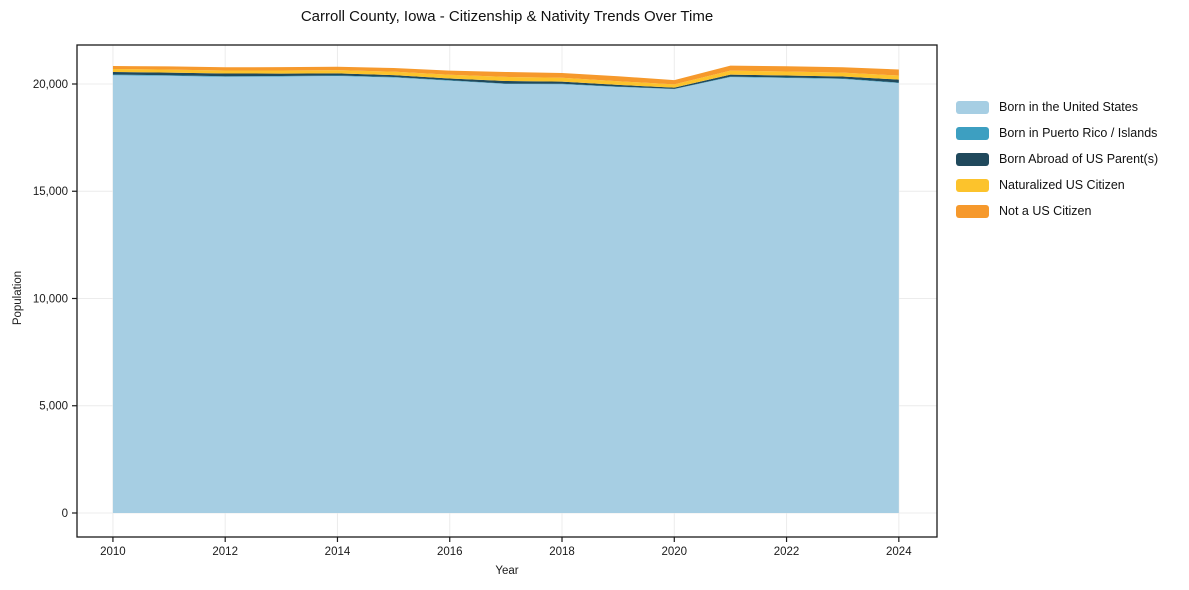 This screenshot has width=1189, height=590. I want to click on legend-item: Born in the United States, so click(1057, 107).